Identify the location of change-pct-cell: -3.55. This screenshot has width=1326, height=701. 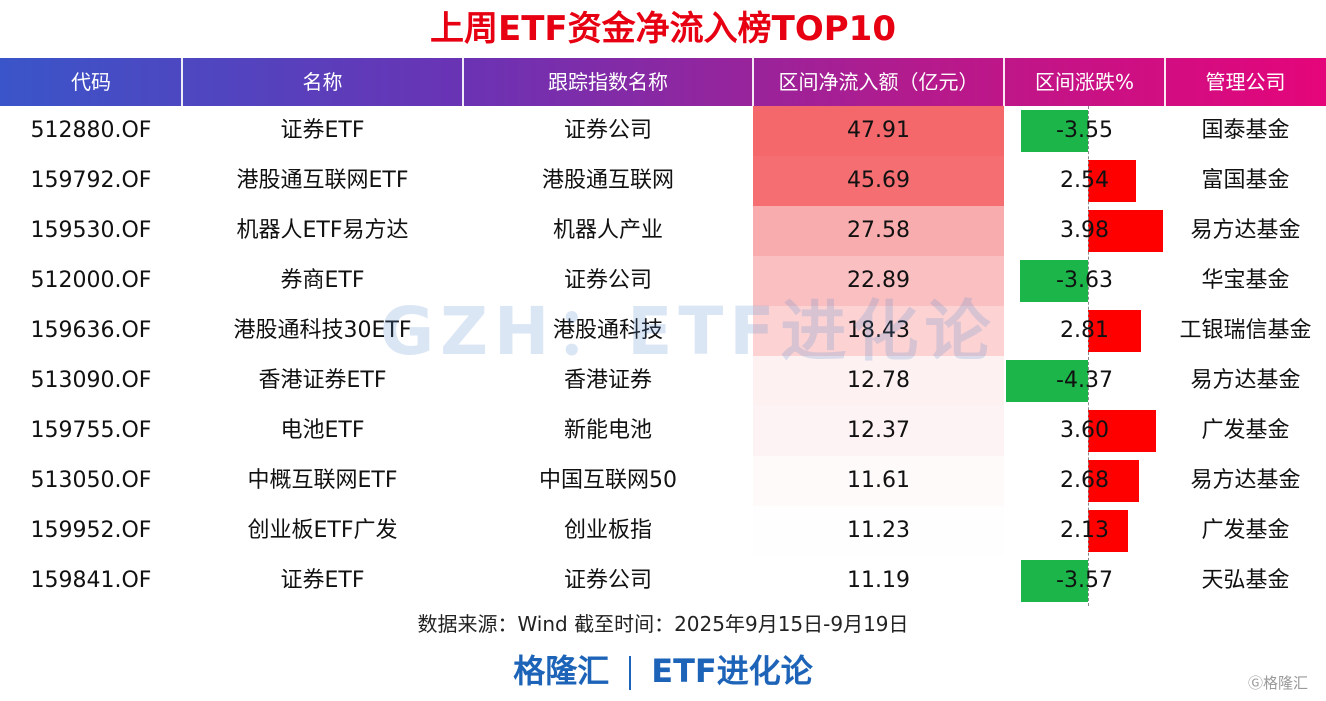
(1084, 130).